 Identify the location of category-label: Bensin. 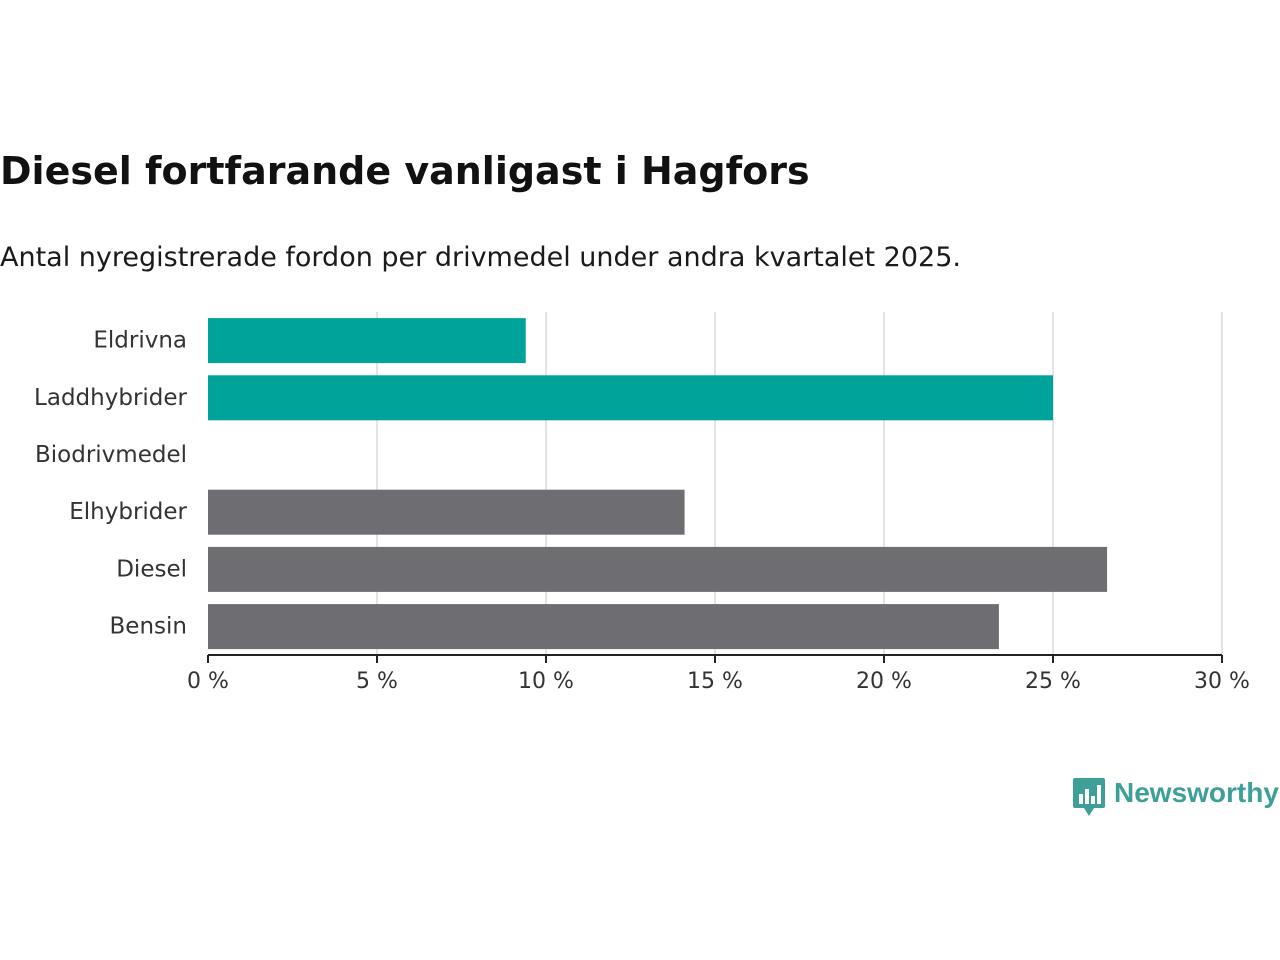
(148, 627).